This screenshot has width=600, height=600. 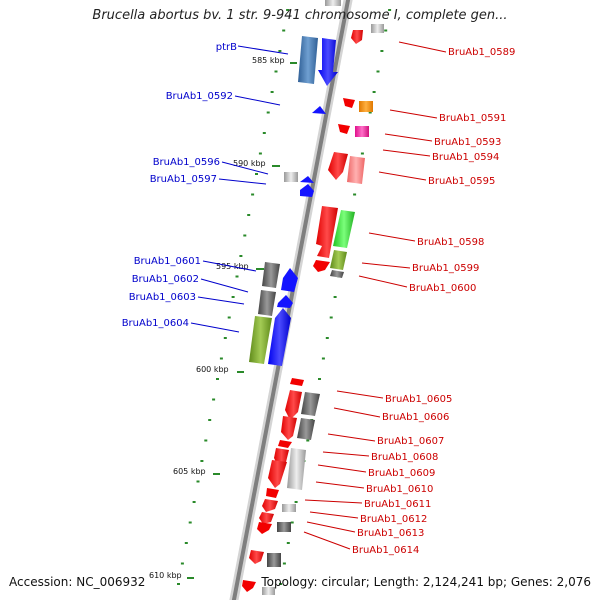 What do you see at coordinates (393, 519) in the screenshot?
I see `gene-label-BruAb1_0612: BruAb1_0612` at bounding box center [393, 519].